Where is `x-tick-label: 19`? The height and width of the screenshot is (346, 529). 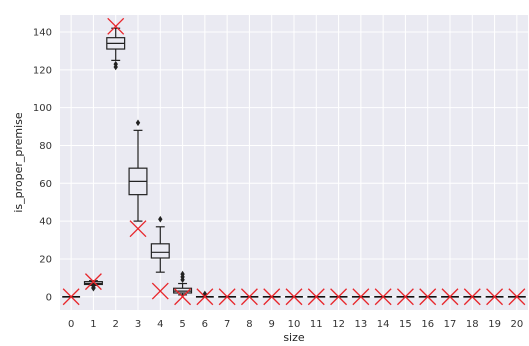 x-tick-label: 19 is located at coordinates (494, 324).